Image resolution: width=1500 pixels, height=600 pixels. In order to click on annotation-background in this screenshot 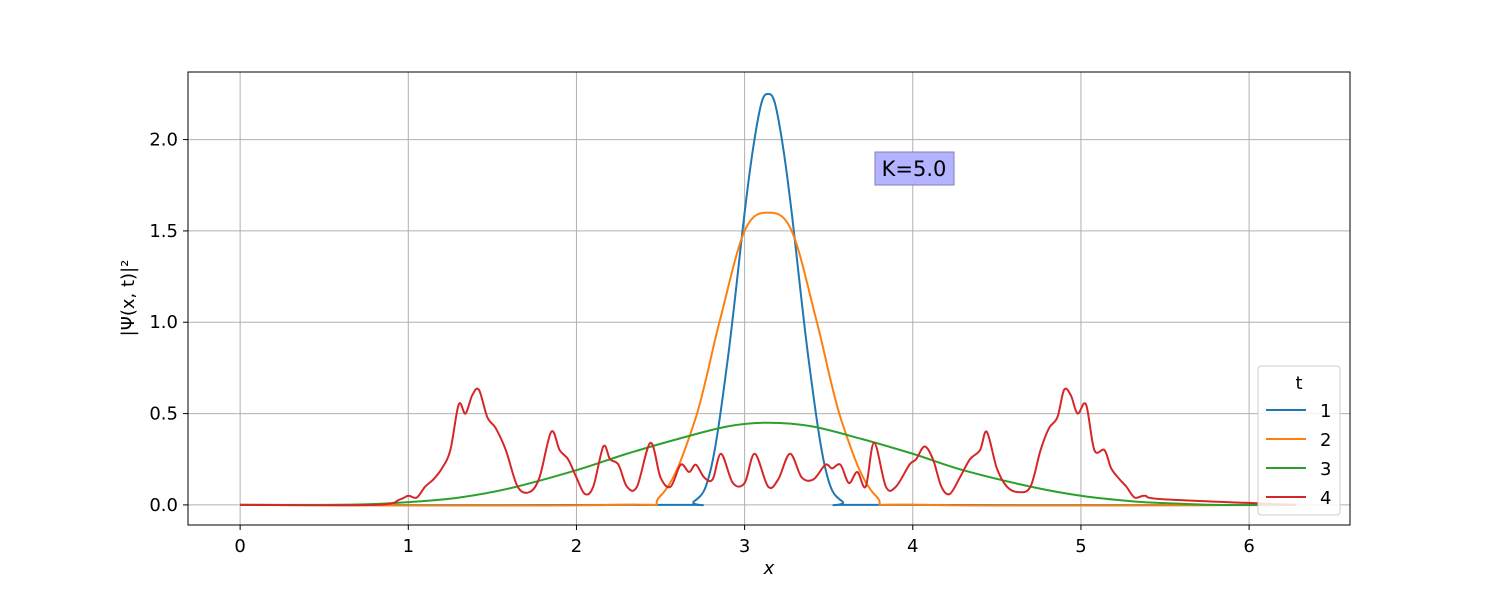, I will do `click(914, 168)`.